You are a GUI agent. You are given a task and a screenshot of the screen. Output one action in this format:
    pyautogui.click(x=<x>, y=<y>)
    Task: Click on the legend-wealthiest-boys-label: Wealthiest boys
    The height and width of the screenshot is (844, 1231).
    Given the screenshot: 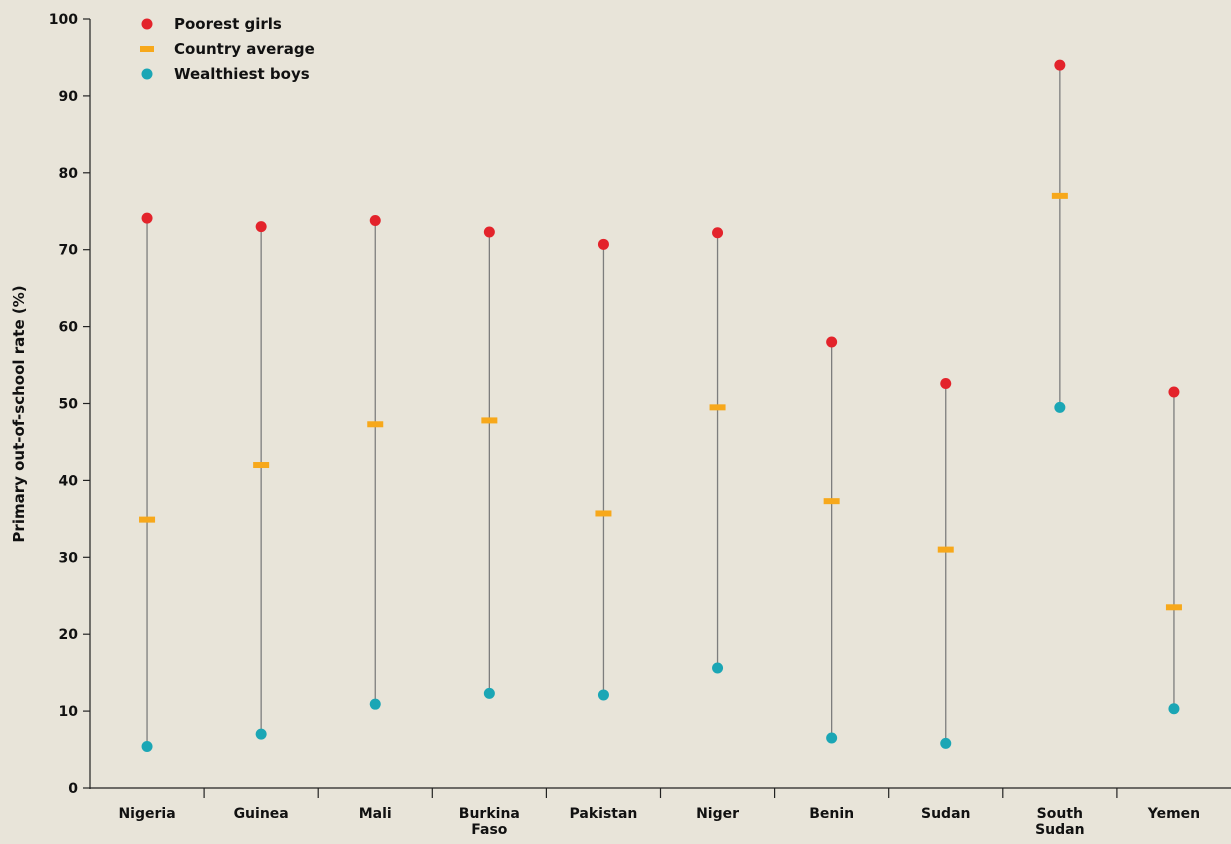 What is the action you would take?
    pyautogui.click(x=242, y=74)
    